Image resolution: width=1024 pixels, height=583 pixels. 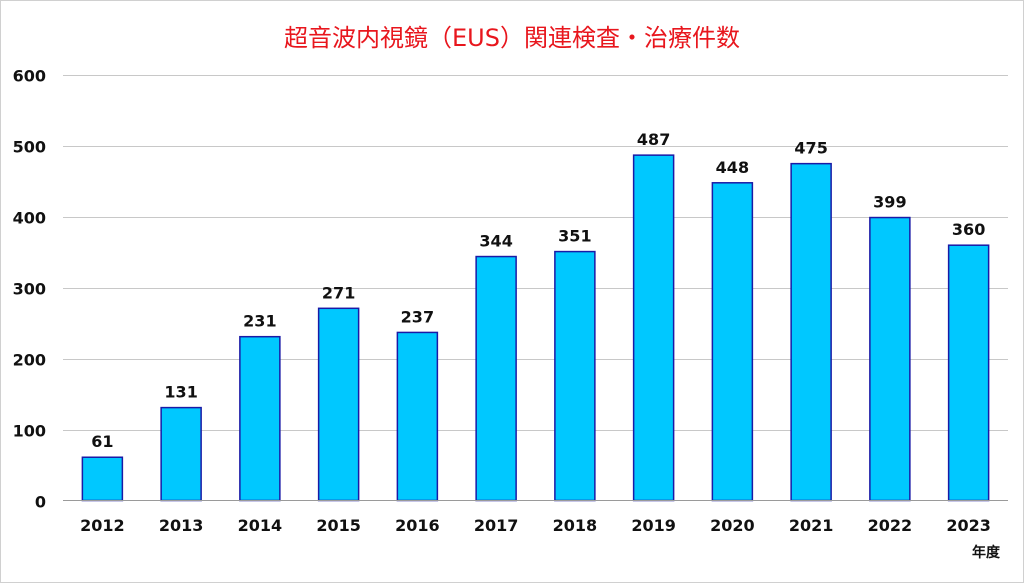 I want to click on y-tick-label: 200, so click(x=29, y=360).